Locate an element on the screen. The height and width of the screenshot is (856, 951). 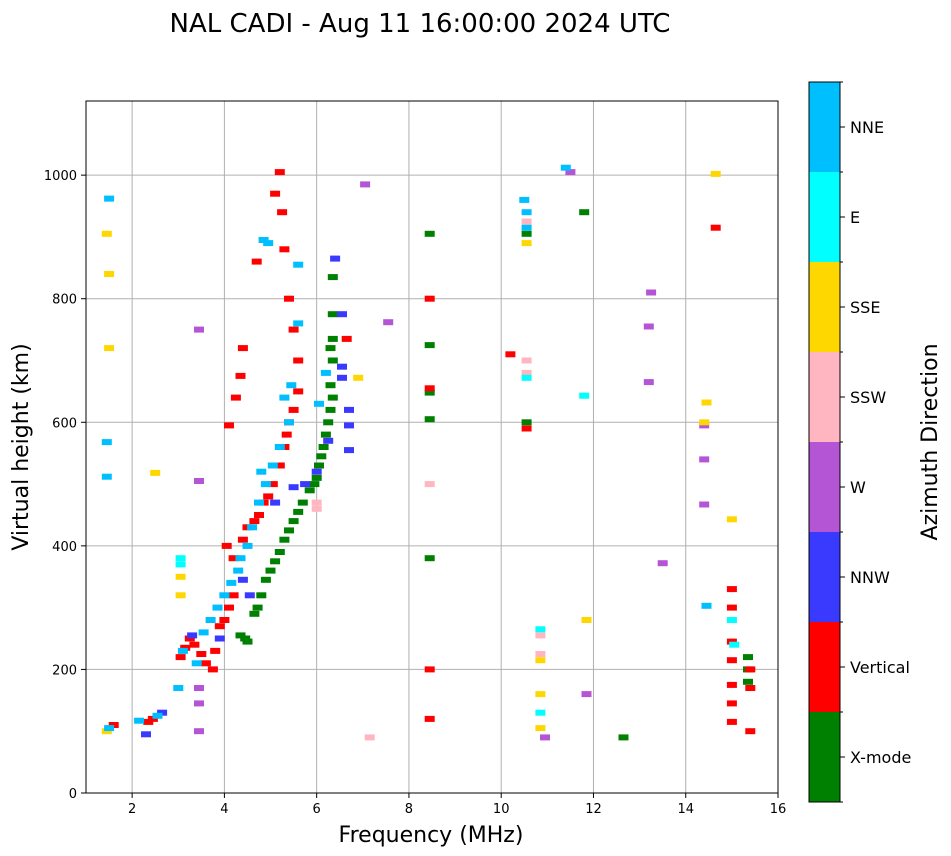
series-nnw is located at coordinates (247, 496).